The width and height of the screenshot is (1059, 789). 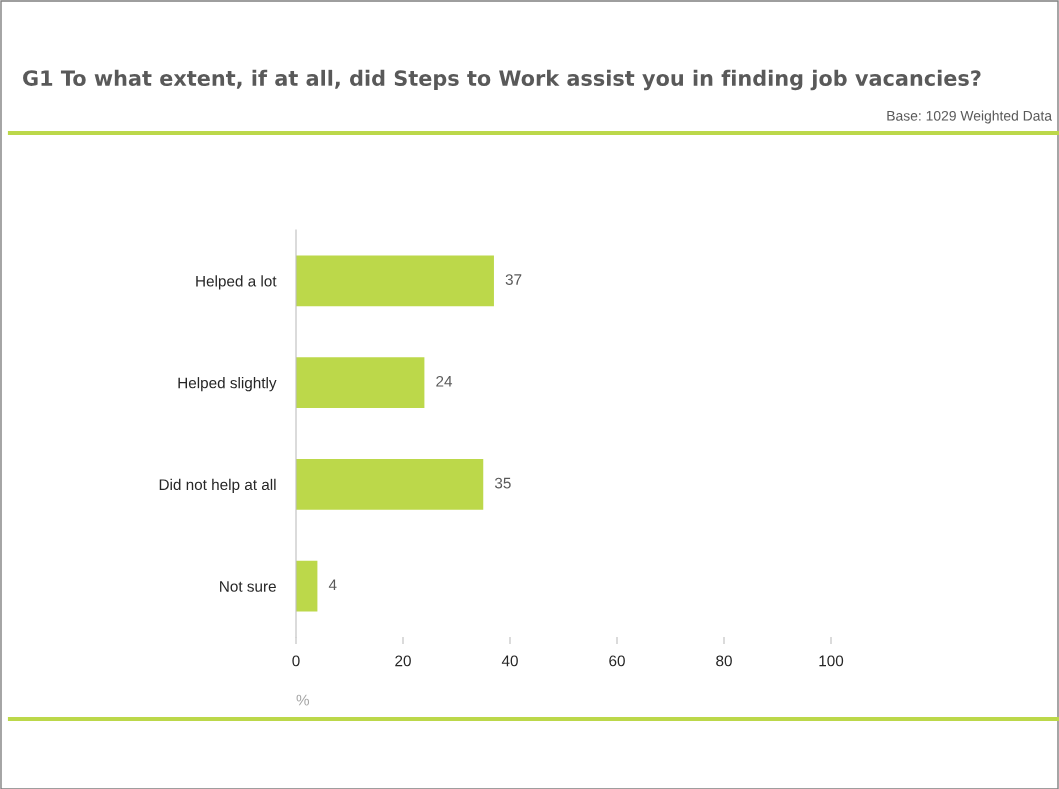 I want to click on data-label: 35, so click(x=502, y=483).